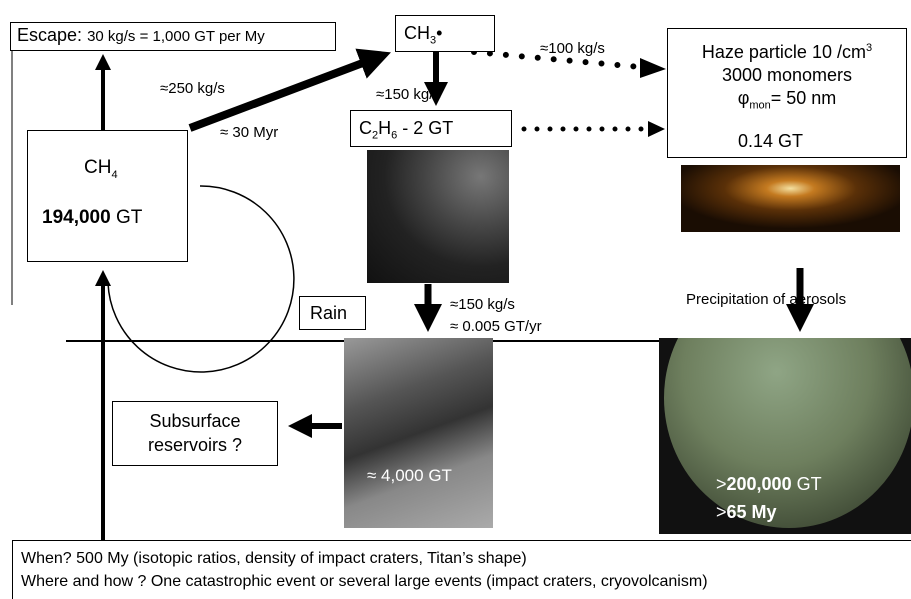  Describe the element at coordinates (176, 36) in the screenshot. I see `escape-detail: 30 kg/s = 1,000 GT per My` at that location.